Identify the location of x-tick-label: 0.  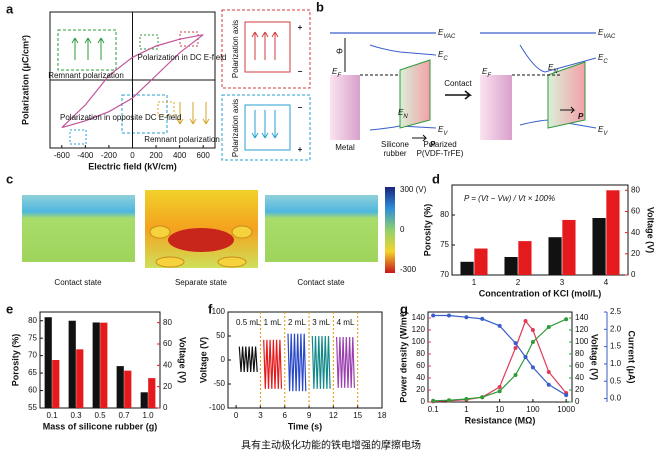
(132, 155).